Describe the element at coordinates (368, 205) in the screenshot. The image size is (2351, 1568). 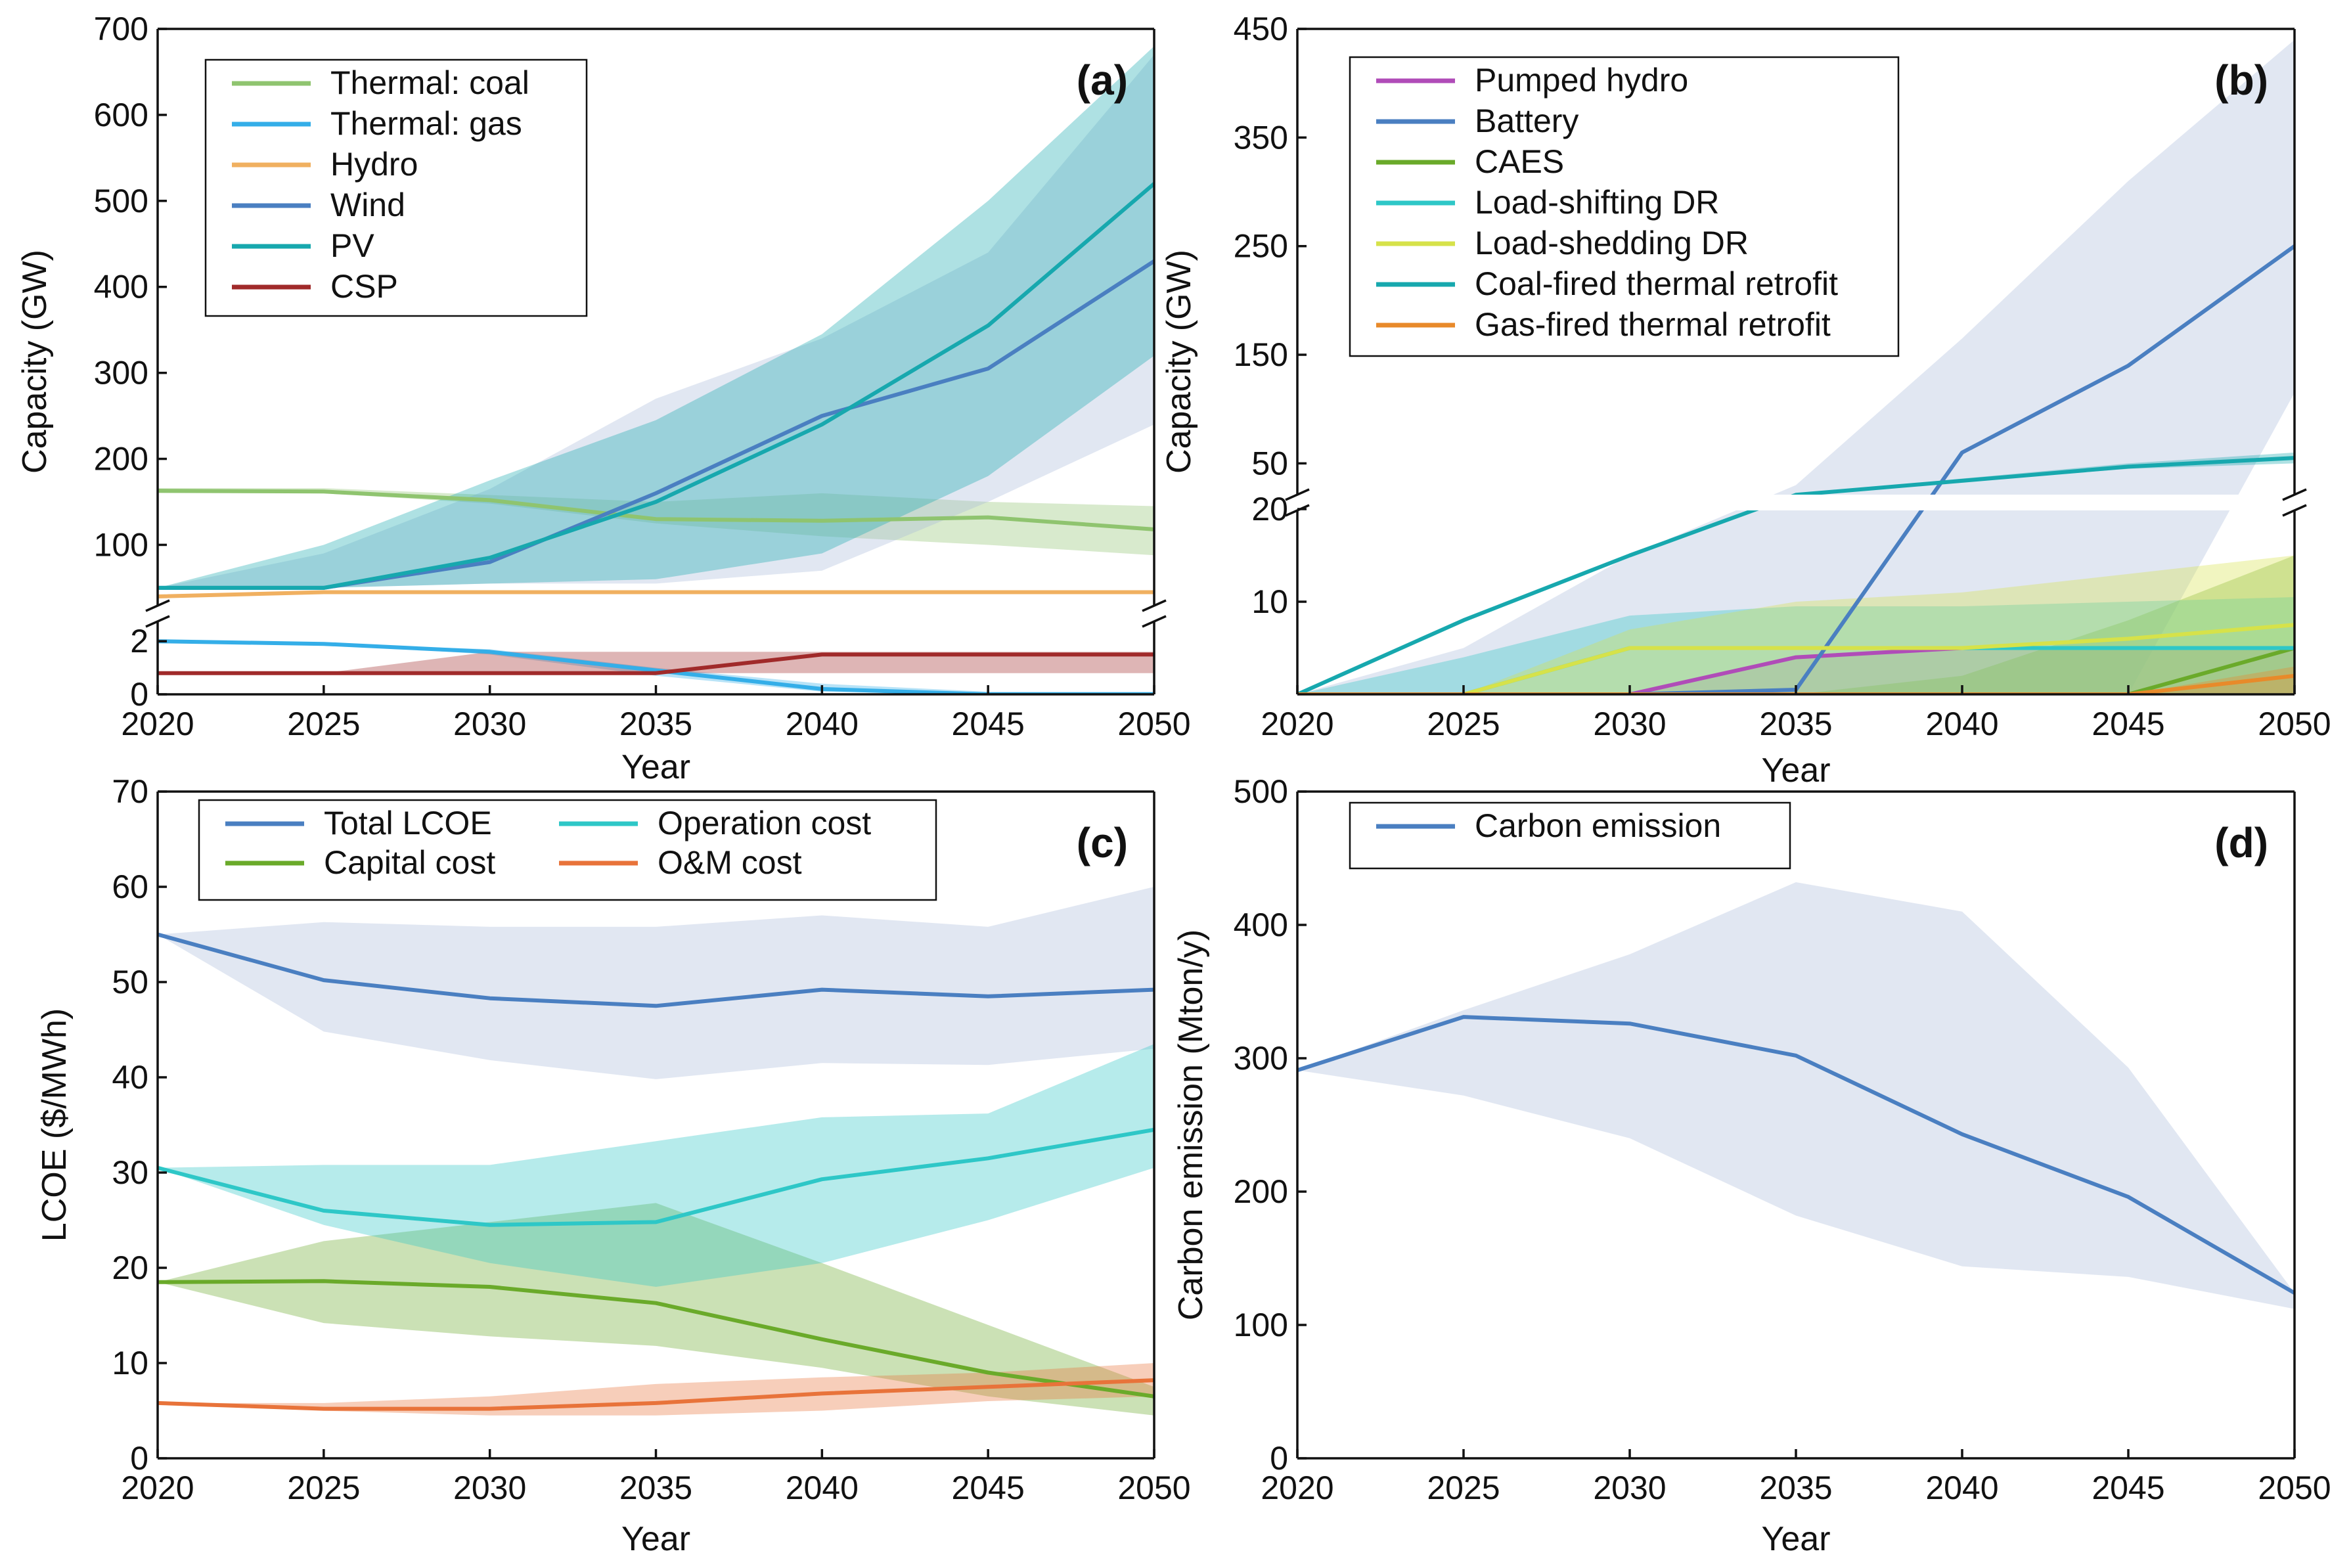
I see `legend-item-label: Wind` at that location.